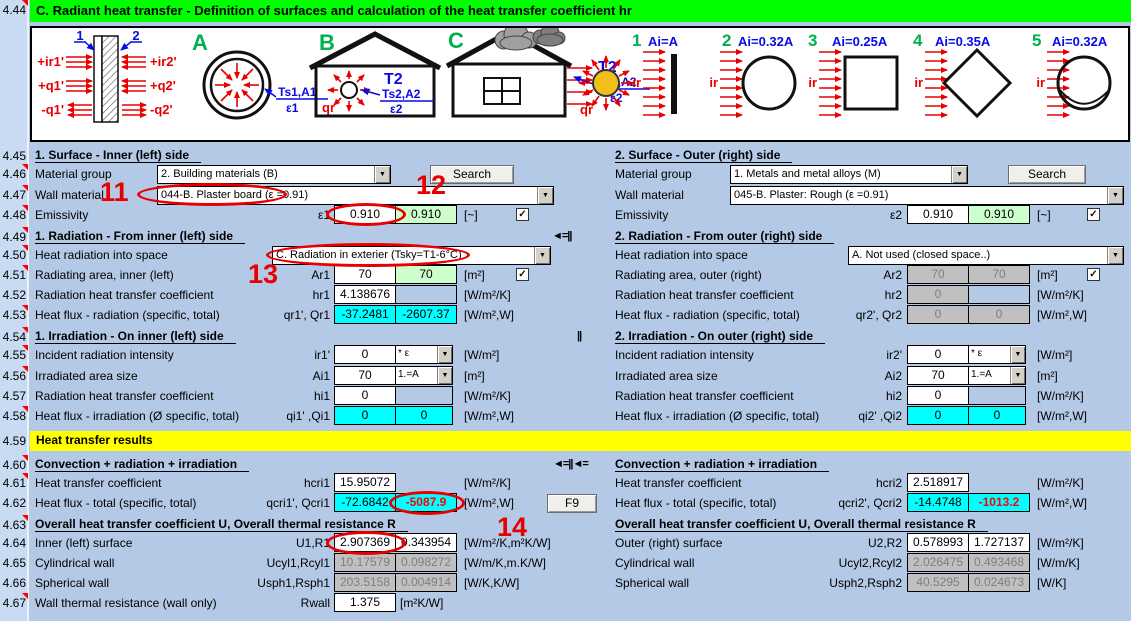 This screenshot has width=1131, height=621. Describe the element at coordinates (472, 174) in the screenshot. I see `search-button-left: Search` at that location.